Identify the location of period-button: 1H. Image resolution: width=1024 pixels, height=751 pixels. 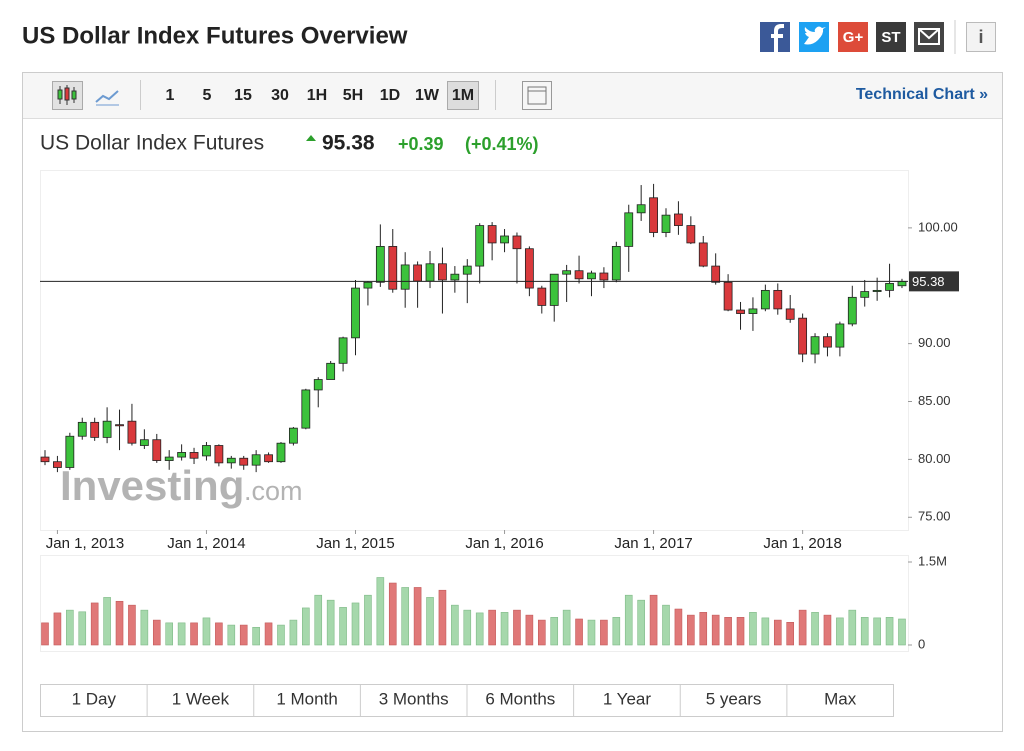
(317, 95).